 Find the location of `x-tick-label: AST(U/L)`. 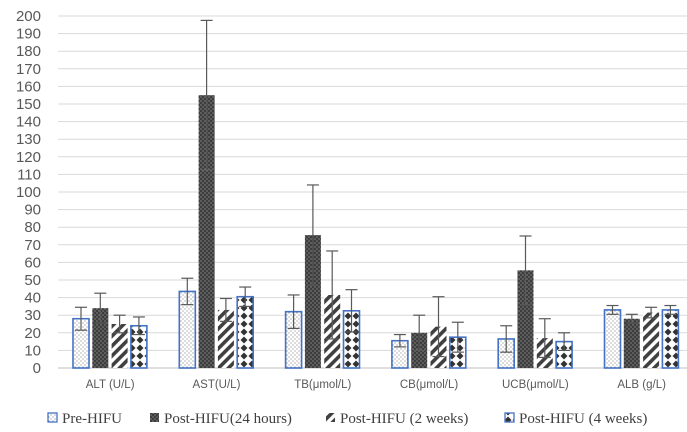

x-tick-label: AST(U/L) is located at coordinates (216, 385).